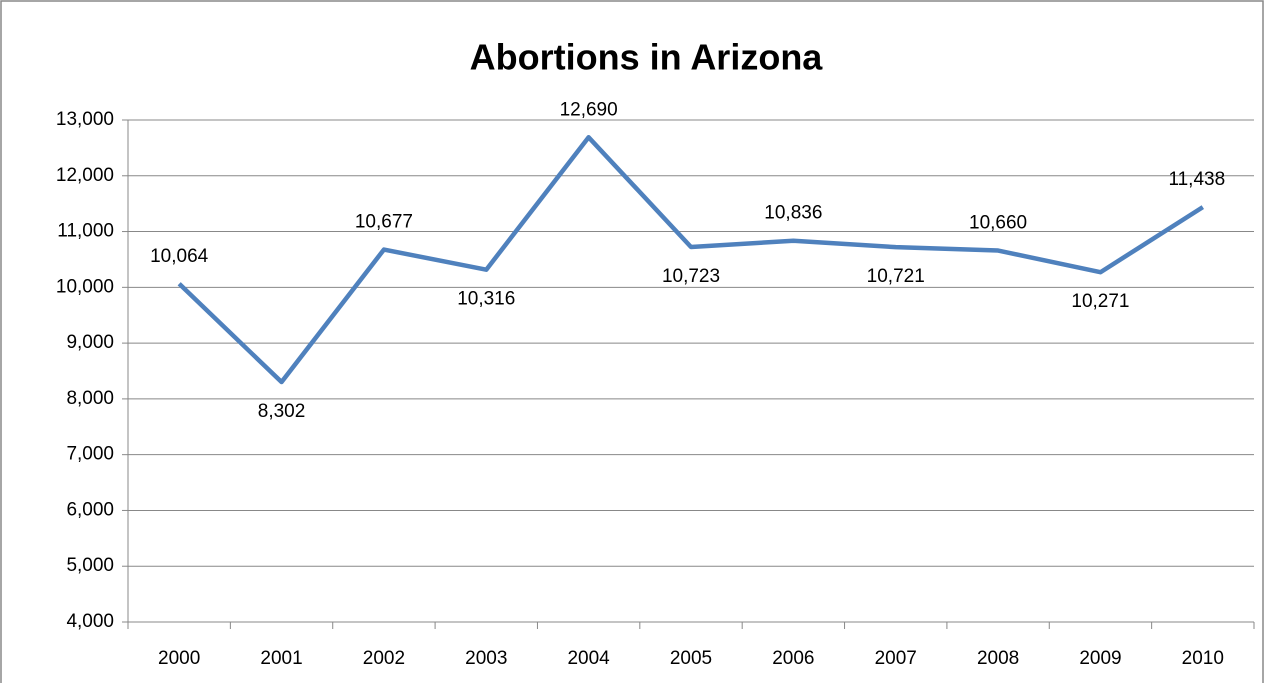 This screenshot has height=683, width=1264. I want to click on y-tick-label: 9,000, so click(90, 342).